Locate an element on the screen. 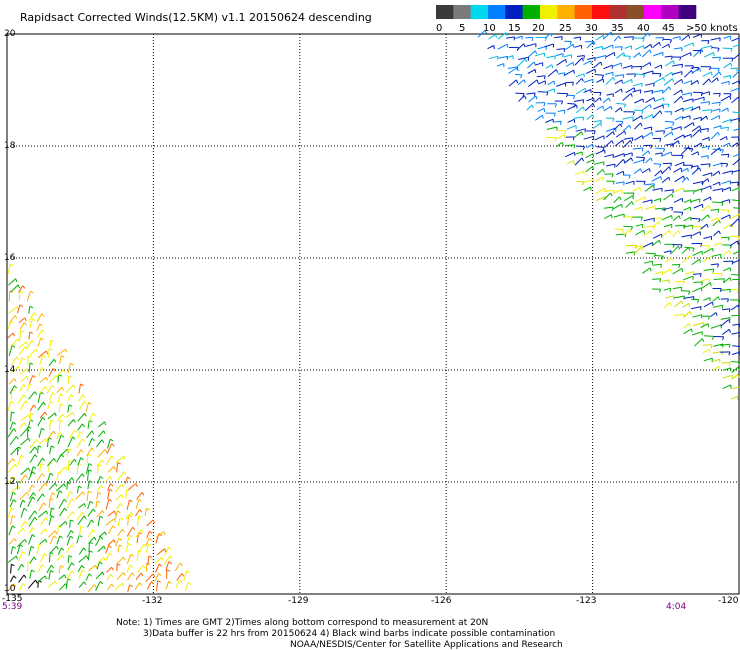  legend-label-10: 10 is located at coordinates (489, 28).